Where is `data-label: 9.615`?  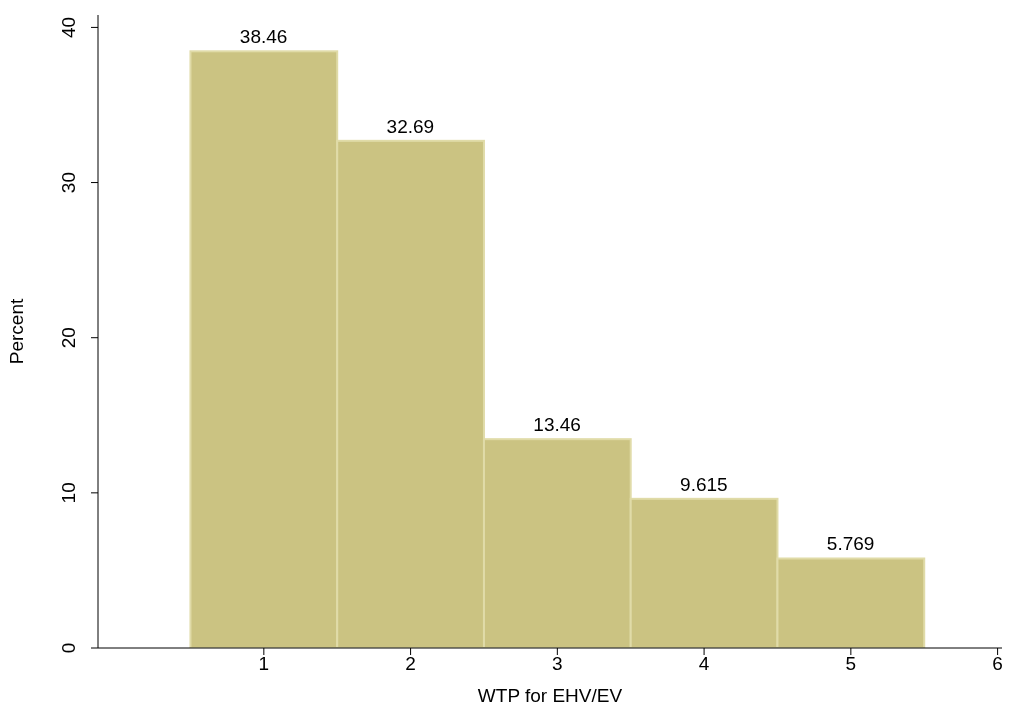
data-label: 9.615 is located at coordinates (704, 484).